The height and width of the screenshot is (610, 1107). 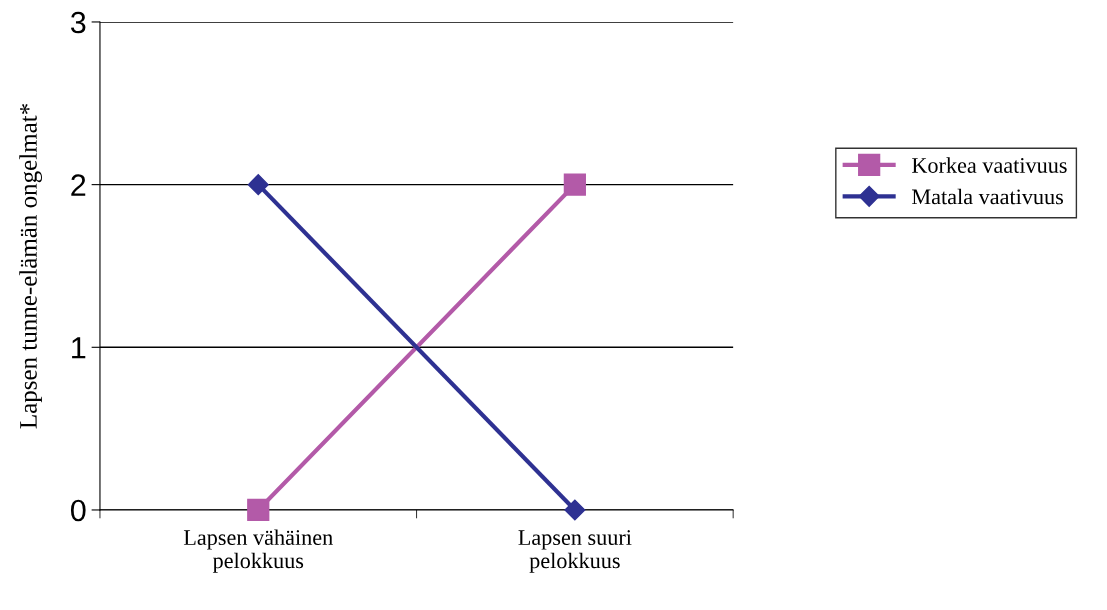 I want to click on y-axis-title: Lapsen tunne-elämän ongelmat*, so click(x=30, y=266).